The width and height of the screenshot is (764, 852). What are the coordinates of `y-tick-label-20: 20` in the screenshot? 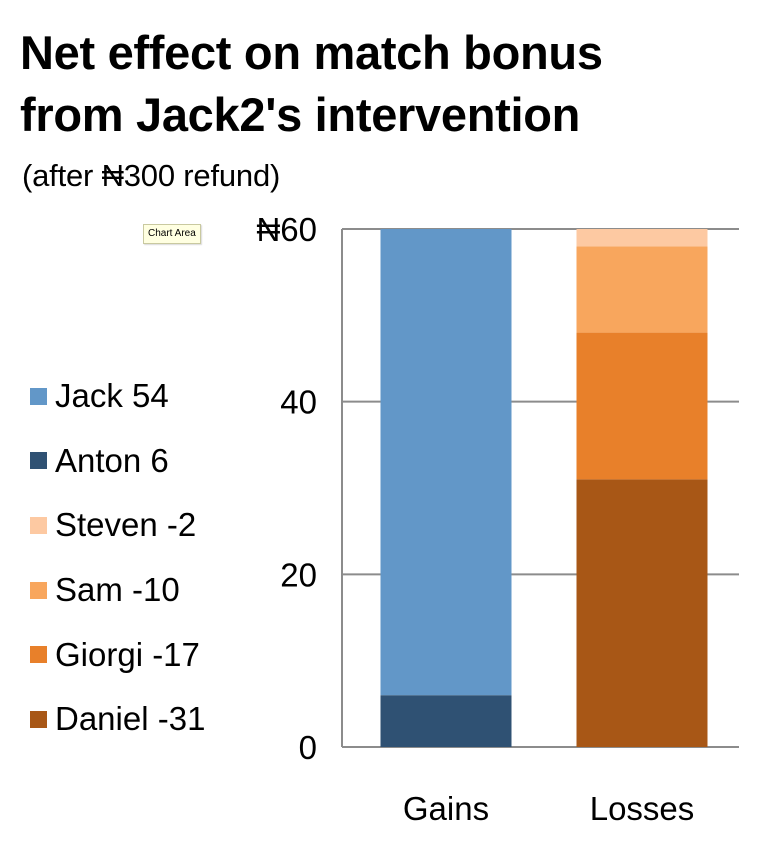 It's located at (298, 574).